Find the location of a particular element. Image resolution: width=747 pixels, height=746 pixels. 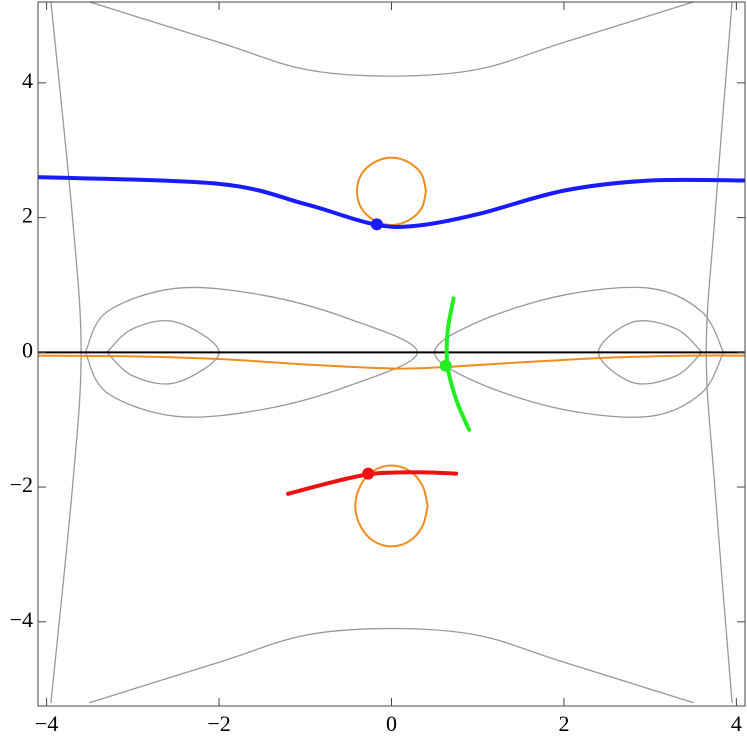

y-tick-label: −2 is located at coordinates (21, 484).